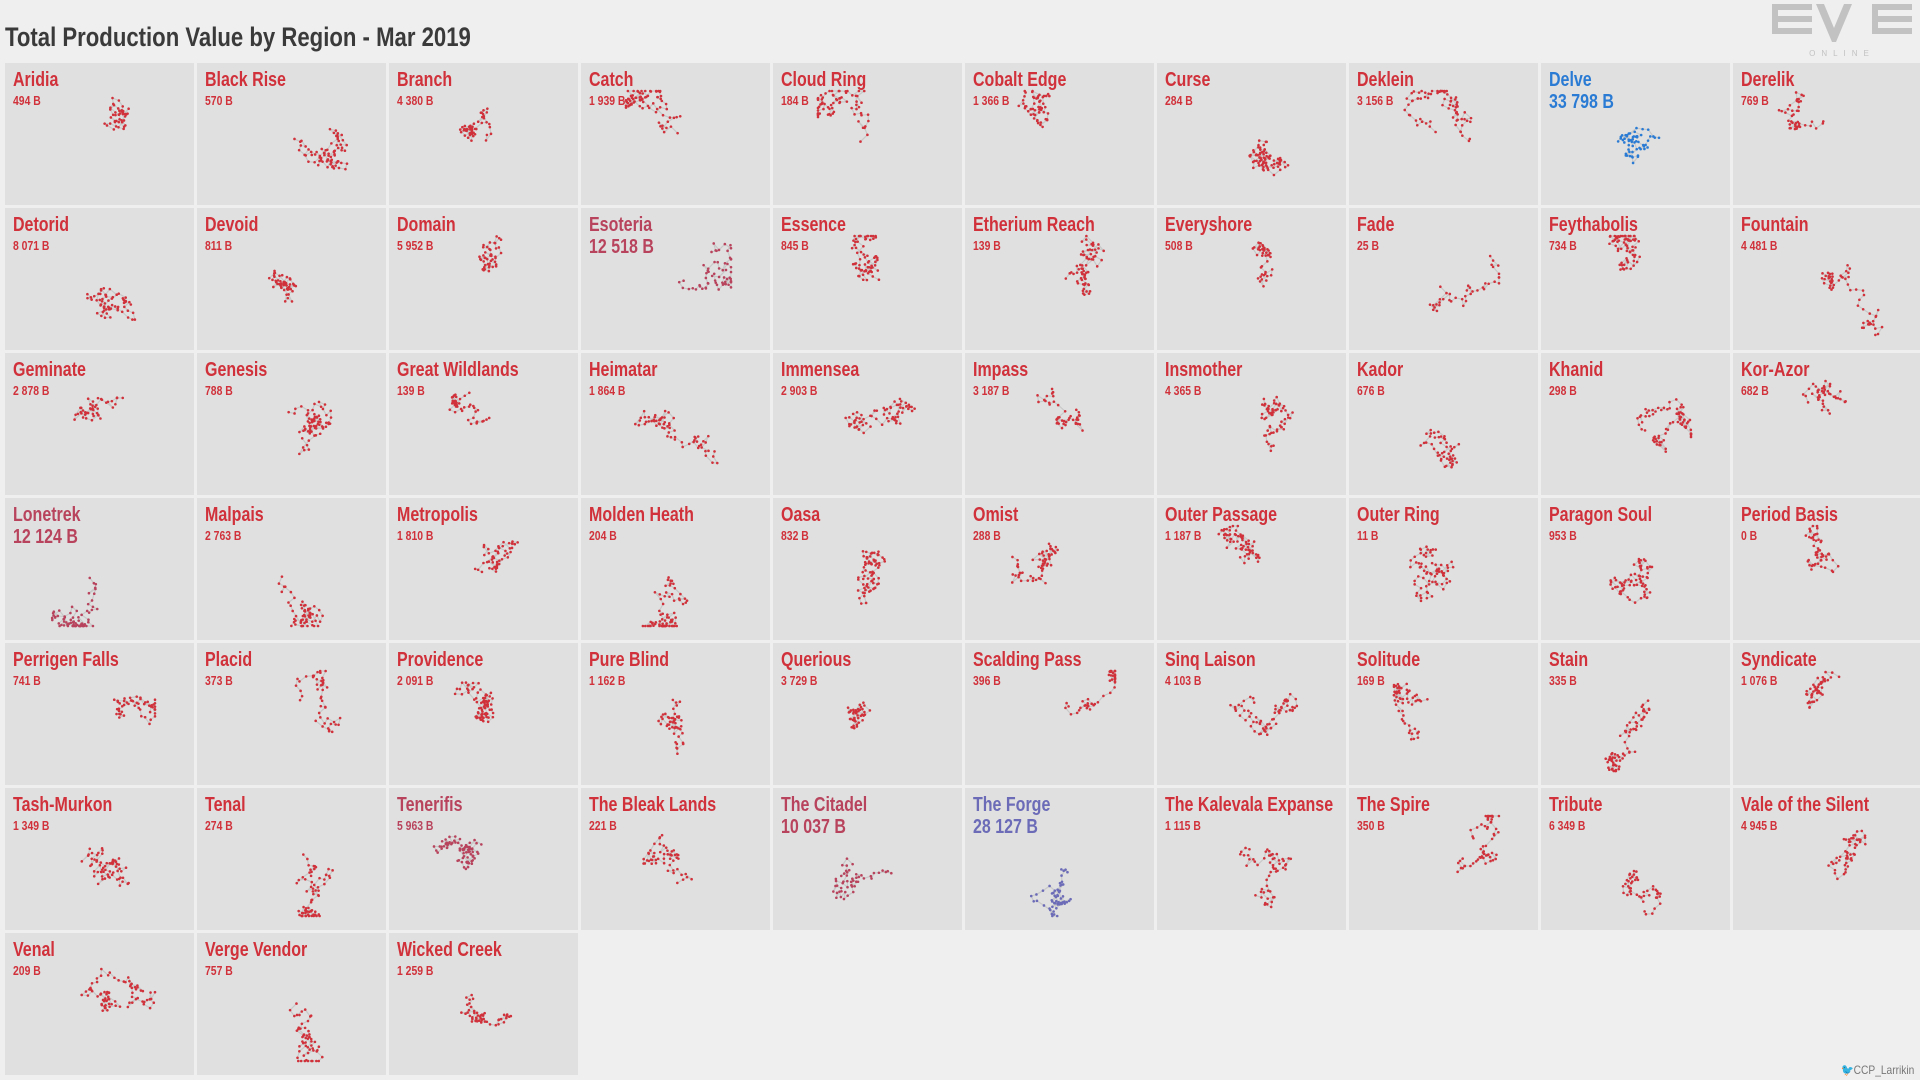 Image resolution: width=1920 pixels, height=1080 pixels. What do you see at coordinates (1001, 370) in the screenshot?
I see `region-name: Impass` at bounding box center [1001, 370].